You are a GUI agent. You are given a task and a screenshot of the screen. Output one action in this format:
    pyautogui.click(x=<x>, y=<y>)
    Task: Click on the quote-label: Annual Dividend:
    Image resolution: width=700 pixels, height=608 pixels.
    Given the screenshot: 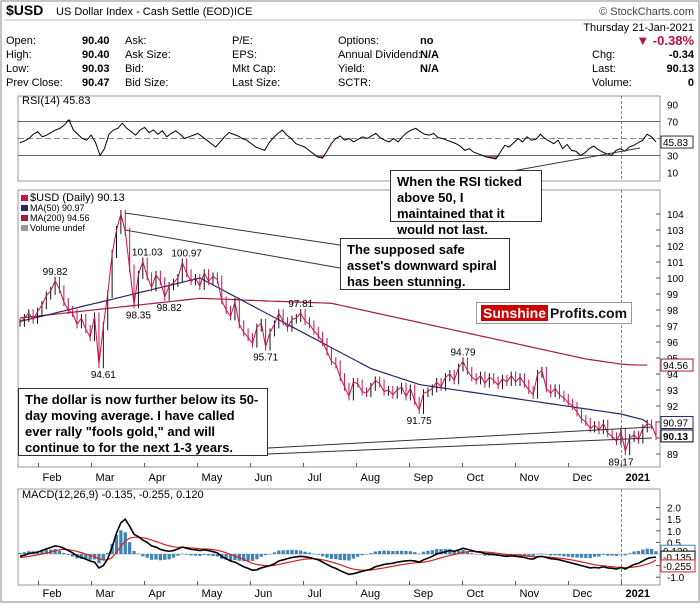 What is the action you would take?
    pyautogui.click(x=379, y=55)
    